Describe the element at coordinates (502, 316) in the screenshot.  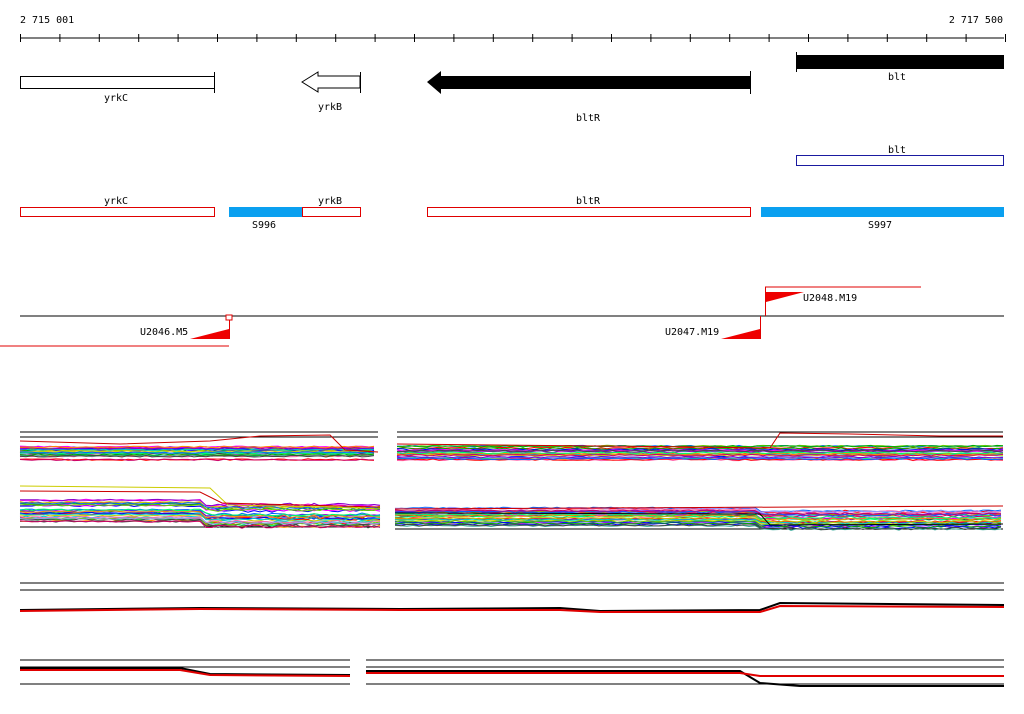
I see `promoter-track: U2046.M5 U2047.M19 U2048.M19` at that location.